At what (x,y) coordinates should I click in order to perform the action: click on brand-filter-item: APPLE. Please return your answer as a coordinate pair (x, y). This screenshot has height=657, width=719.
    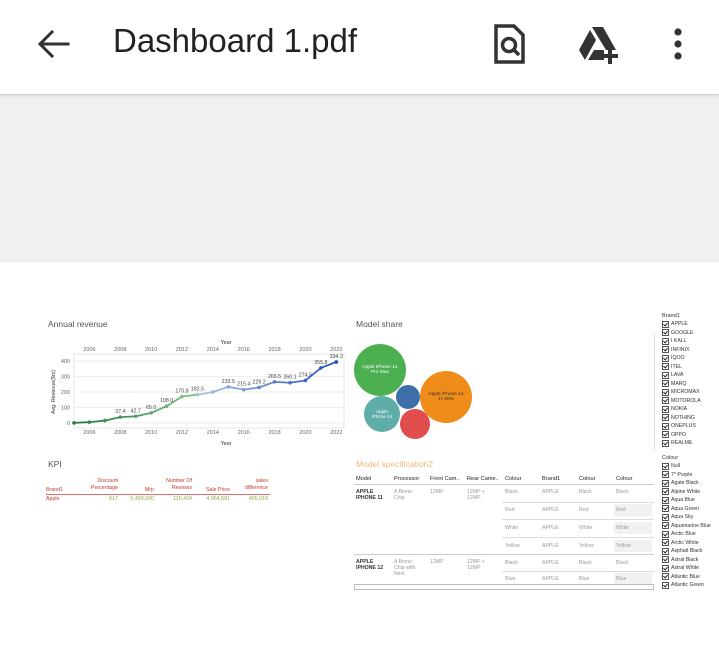
    Looking at the image, I should click on (690, 324).